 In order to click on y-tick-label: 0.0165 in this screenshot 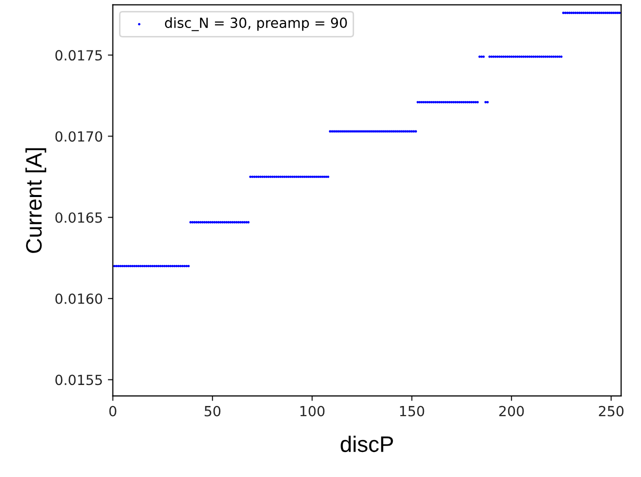, I will do `click(78, 217)`.